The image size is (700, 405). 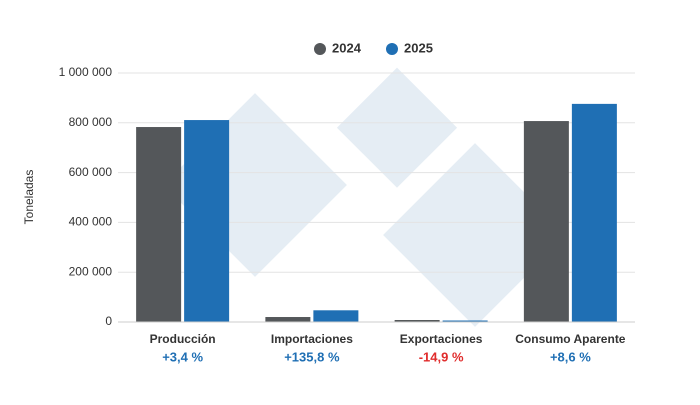 What do you see at coordinates (312, 356) in the screenshot?
I see `change-label: +135,8 %` at bounding box center [312, 356].